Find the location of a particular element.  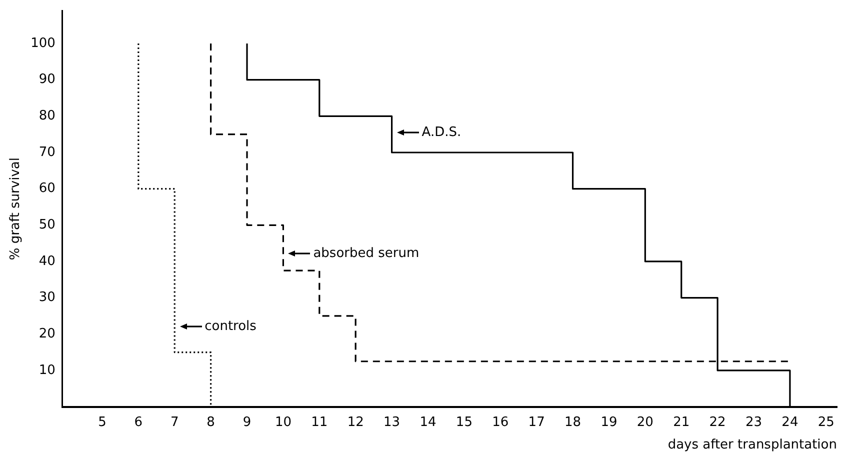

y-tick-label: 50 is located at coordinates (47, 225).